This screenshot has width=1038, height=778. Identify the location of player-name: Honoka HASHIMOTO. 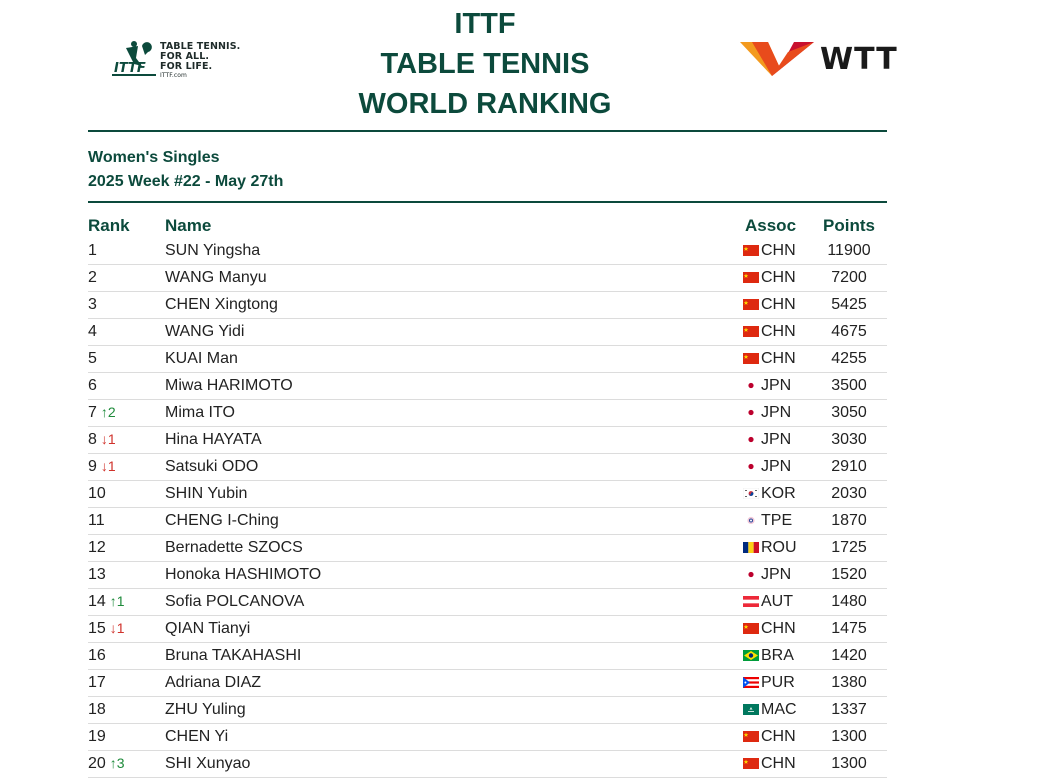
(243, 574).